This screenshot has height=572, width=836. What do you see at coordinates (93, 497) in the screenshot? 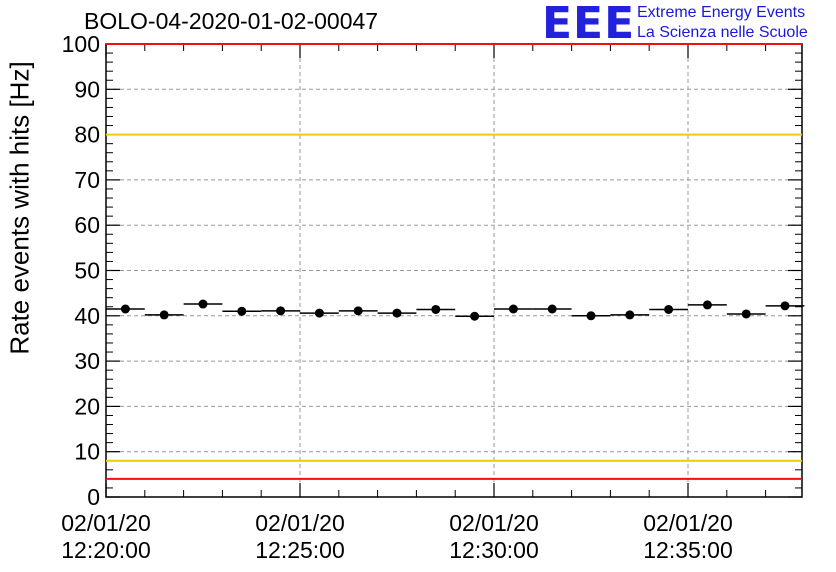
I see `y-tick-label: 0` at bounding box center [93, 497].